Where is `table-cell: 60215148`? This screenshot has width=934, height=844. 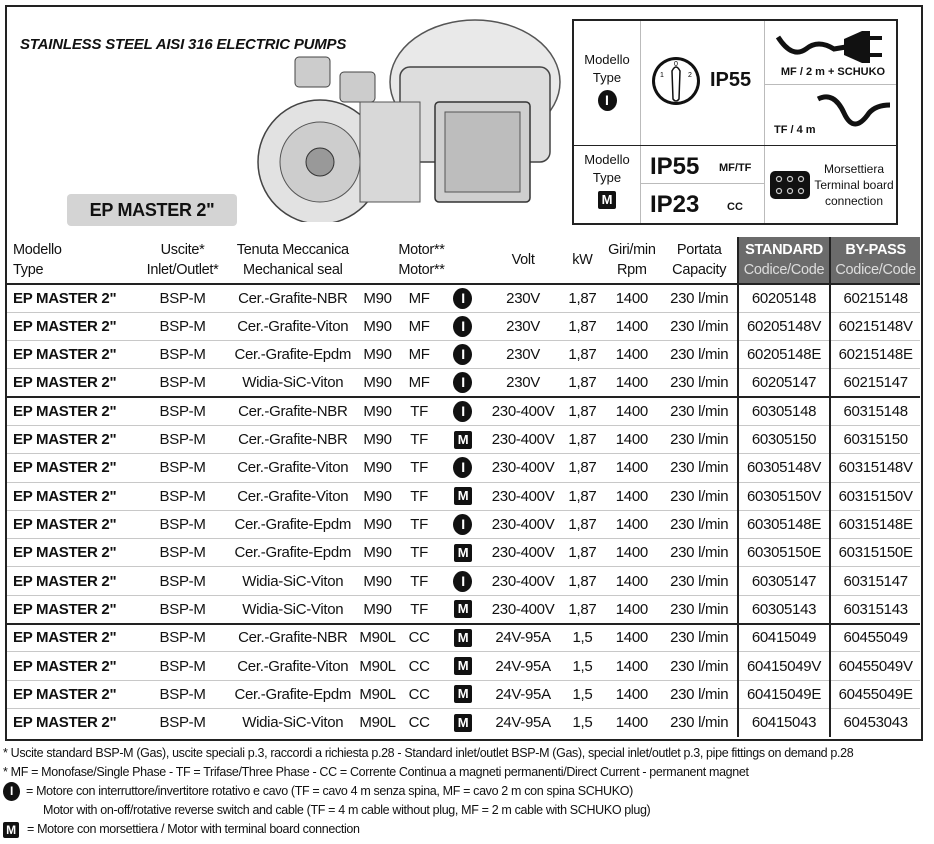 table-cell: 60215148 is located at coordinates (874, 297).